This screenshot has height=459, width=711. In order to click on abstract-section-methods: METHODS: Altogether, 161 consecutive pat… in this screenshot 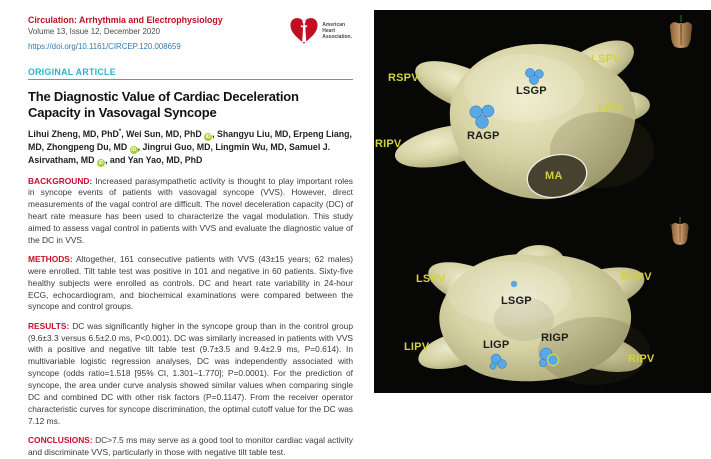, I will do `click(190, 283)`.